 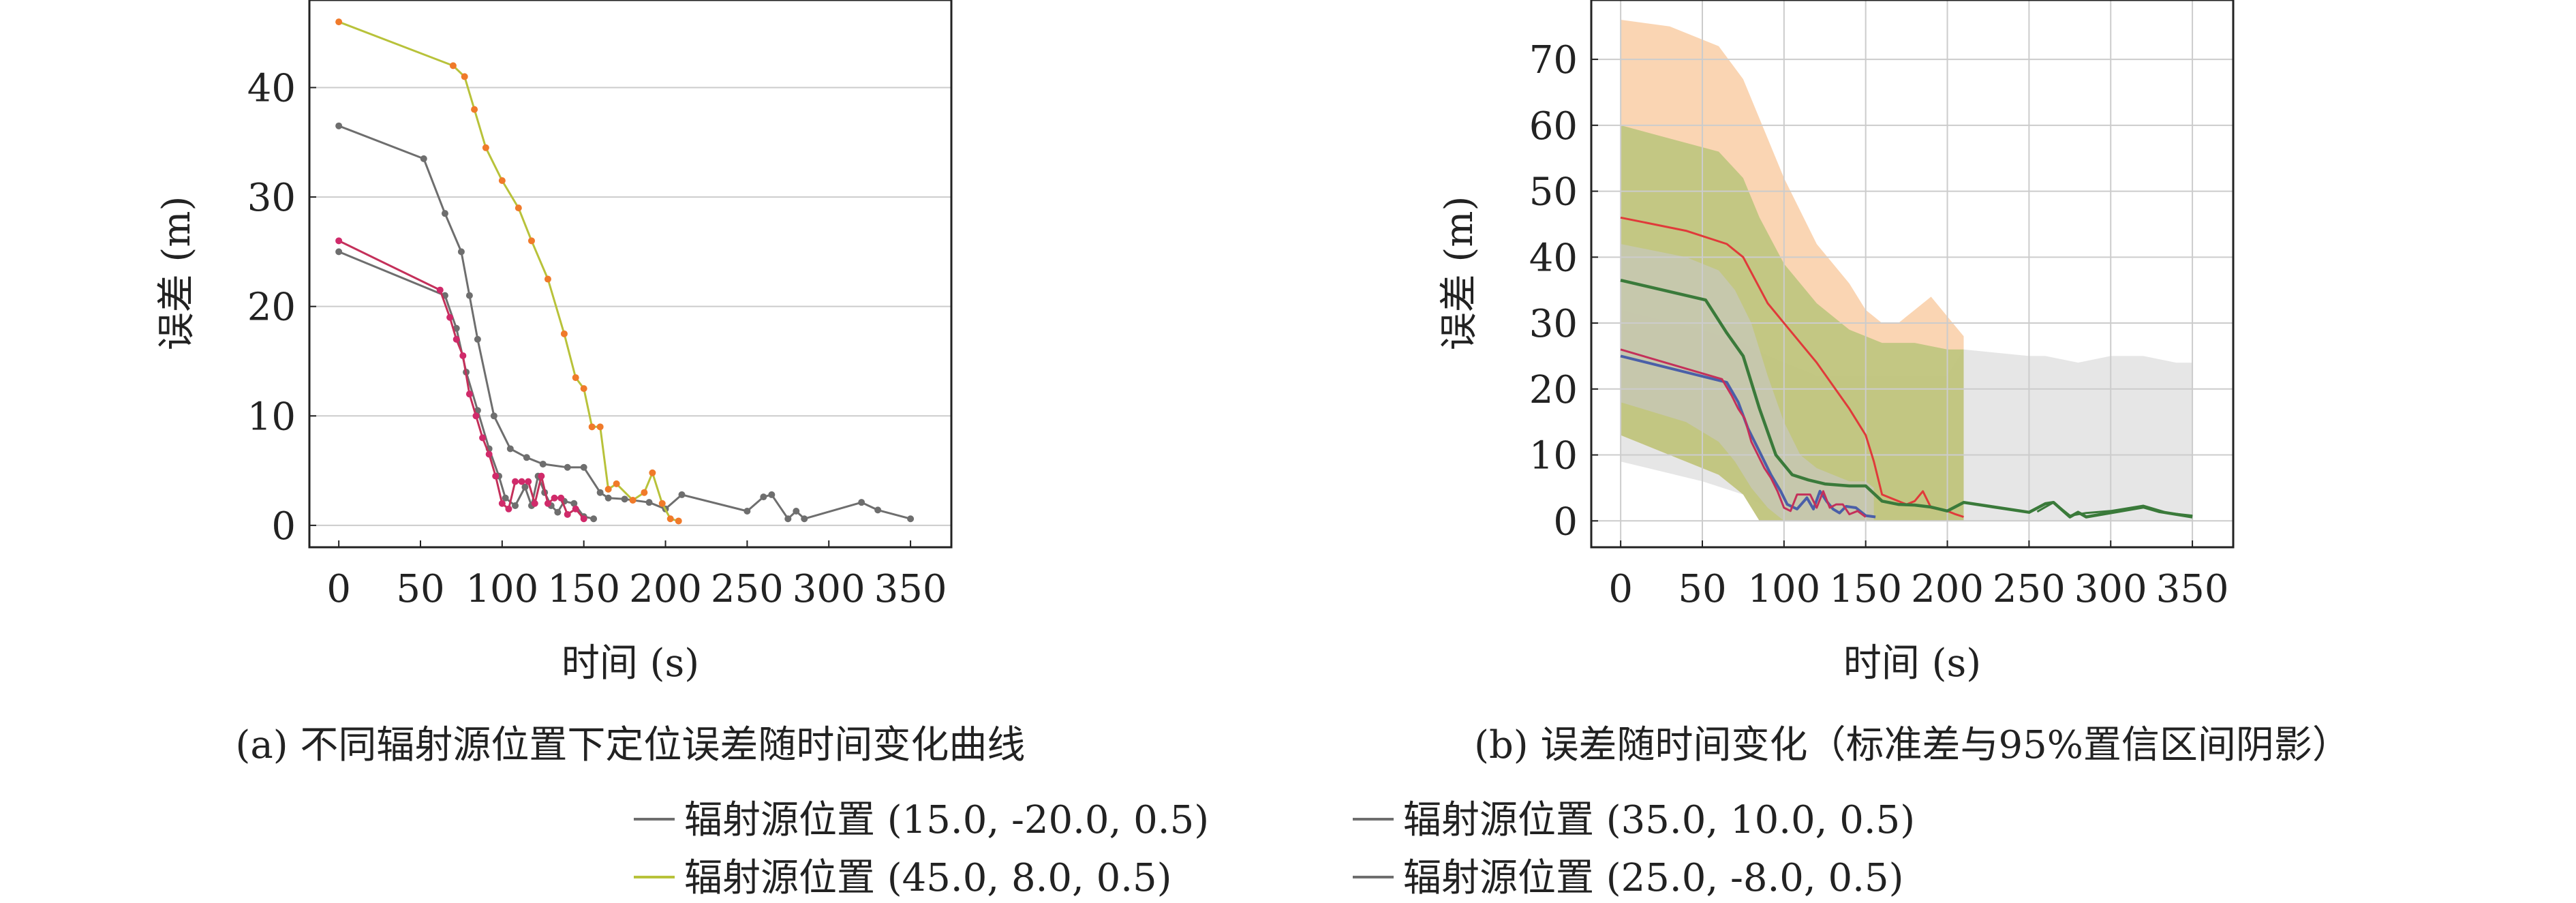 I want to click on legend-item: 辐射源位置 (35.0, 10.0, 0.5), so click(x=1634, y=820).